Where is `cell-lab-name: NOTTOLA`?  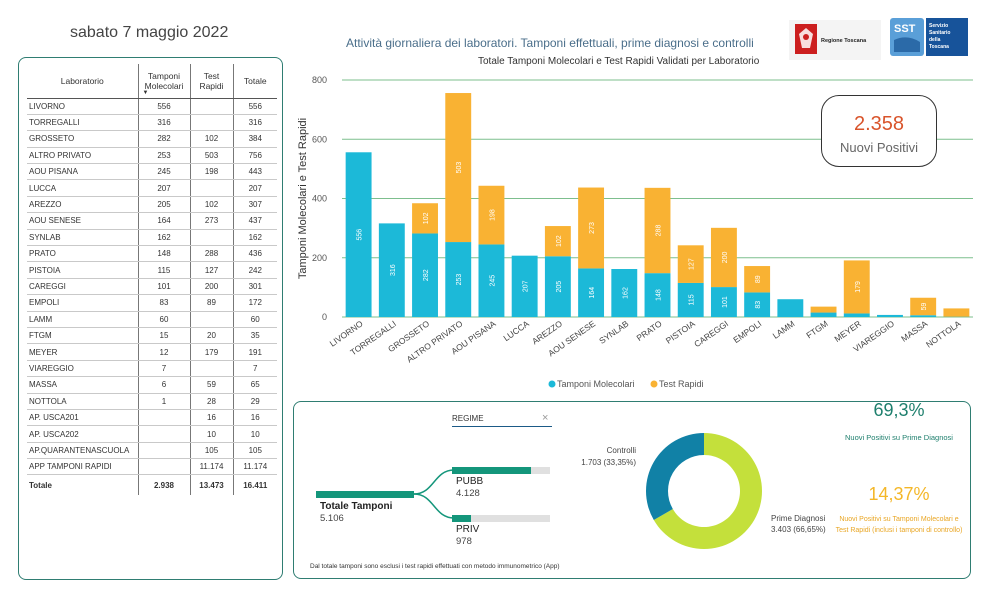 cell-lab-name: NOTTOLA is located at coordinates (83, 401).